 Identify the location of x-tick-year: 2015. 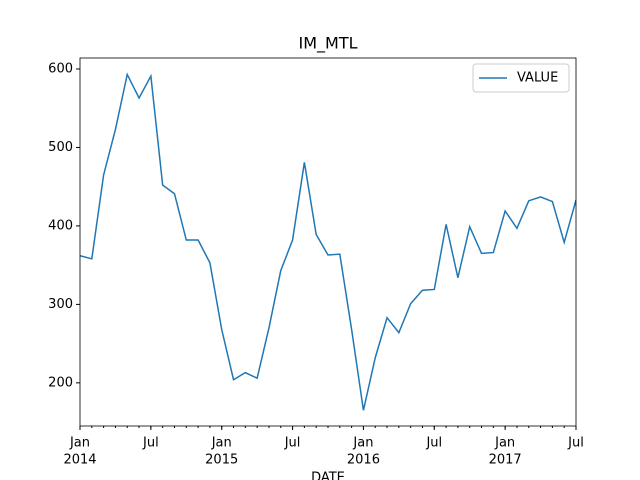
(221, 460).